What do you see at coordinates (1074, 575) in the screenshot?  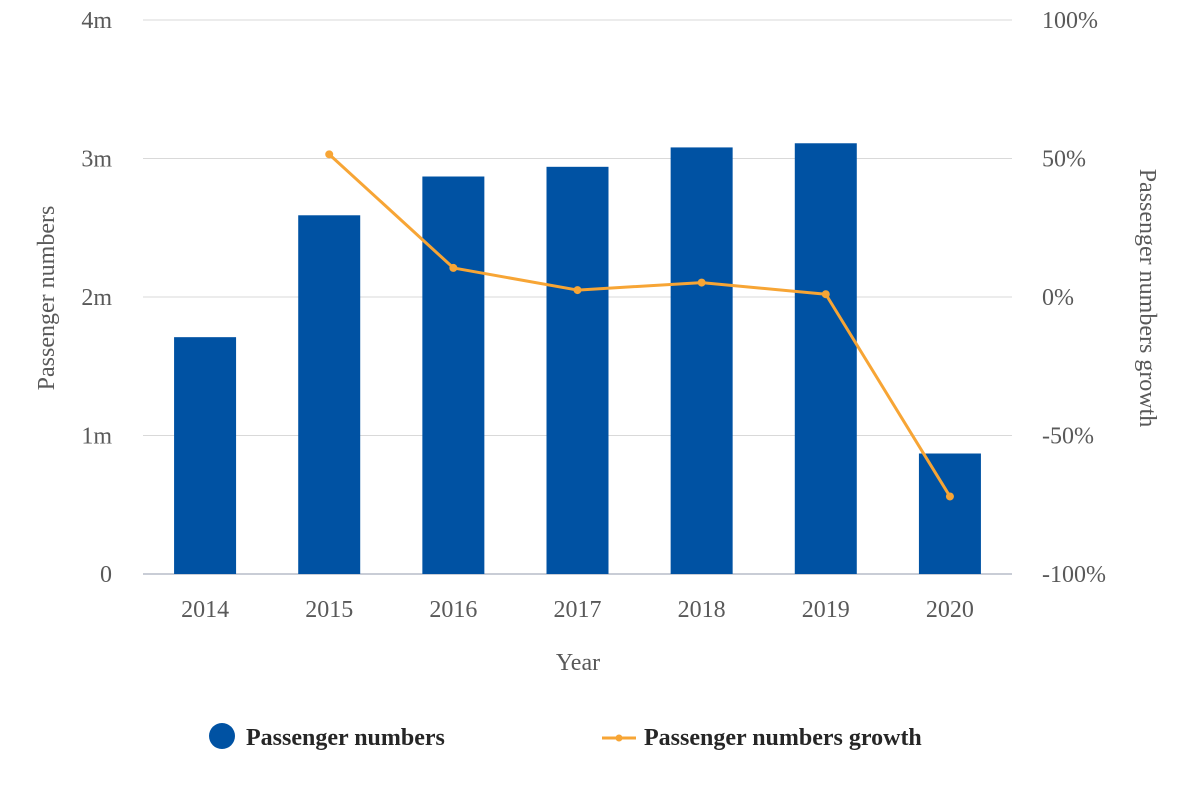 I see `y-right-tick-label: -100%` at bounding box center [1074, 575].